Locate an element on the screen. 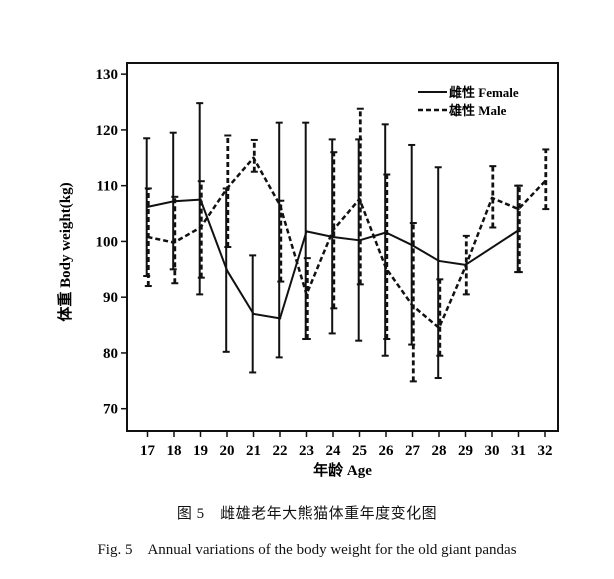  x-tick-label: 22 is located at coordinates (280, 451).